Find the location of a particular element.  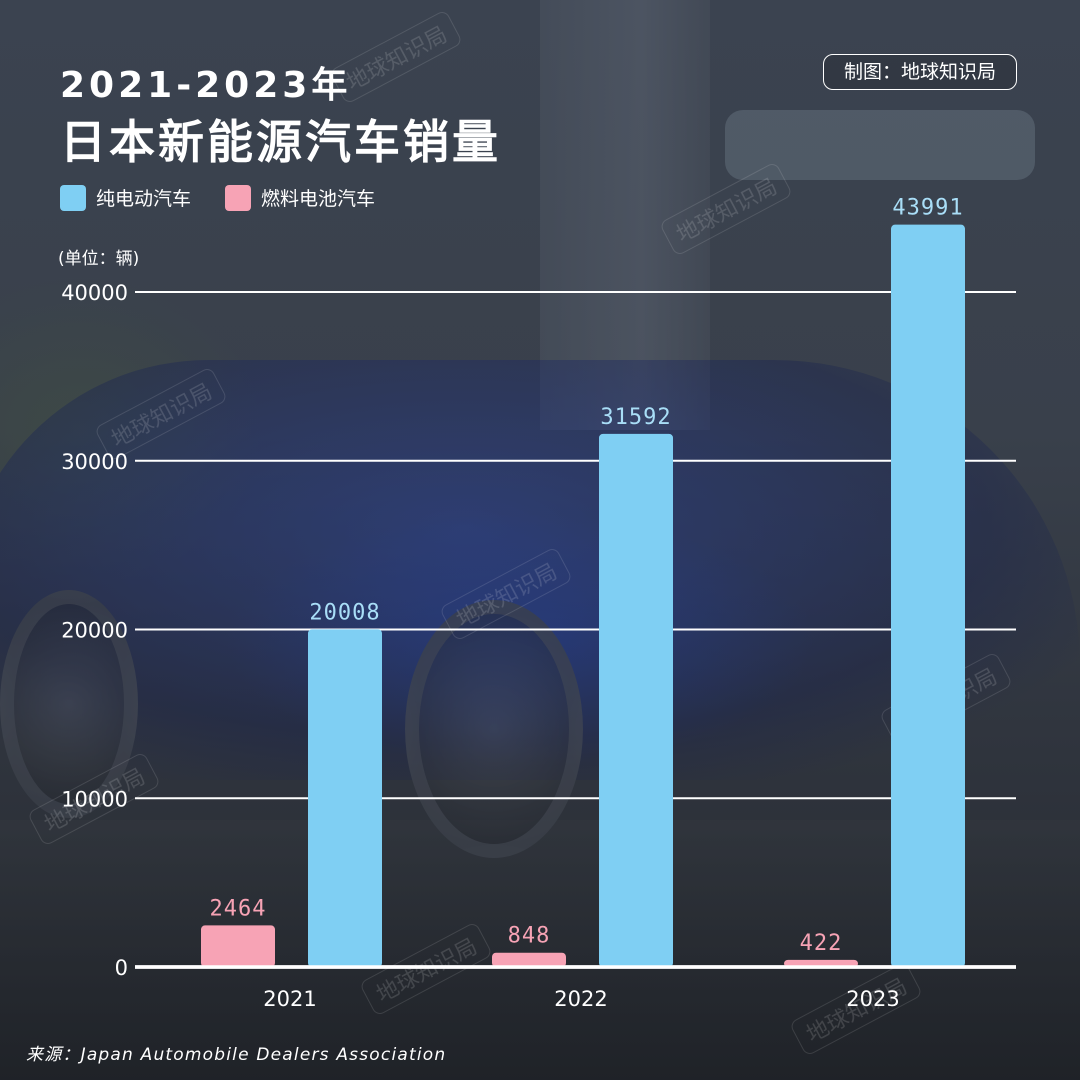

legend: 纯电动汽车 燃料电池汽车 is located at coordinates (217, 197).